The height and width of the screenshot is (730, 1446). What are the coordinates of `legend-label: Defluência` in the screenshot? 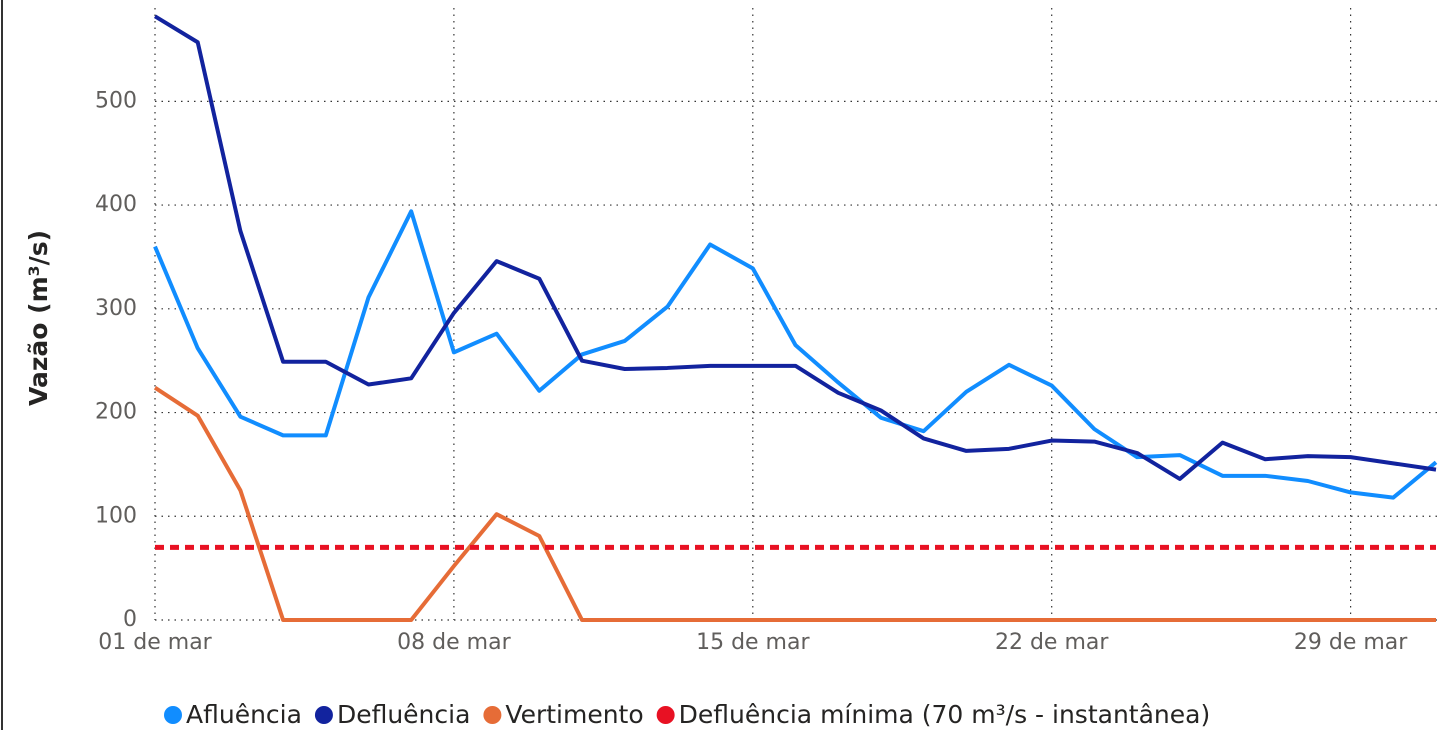 It's located at (403, 714).